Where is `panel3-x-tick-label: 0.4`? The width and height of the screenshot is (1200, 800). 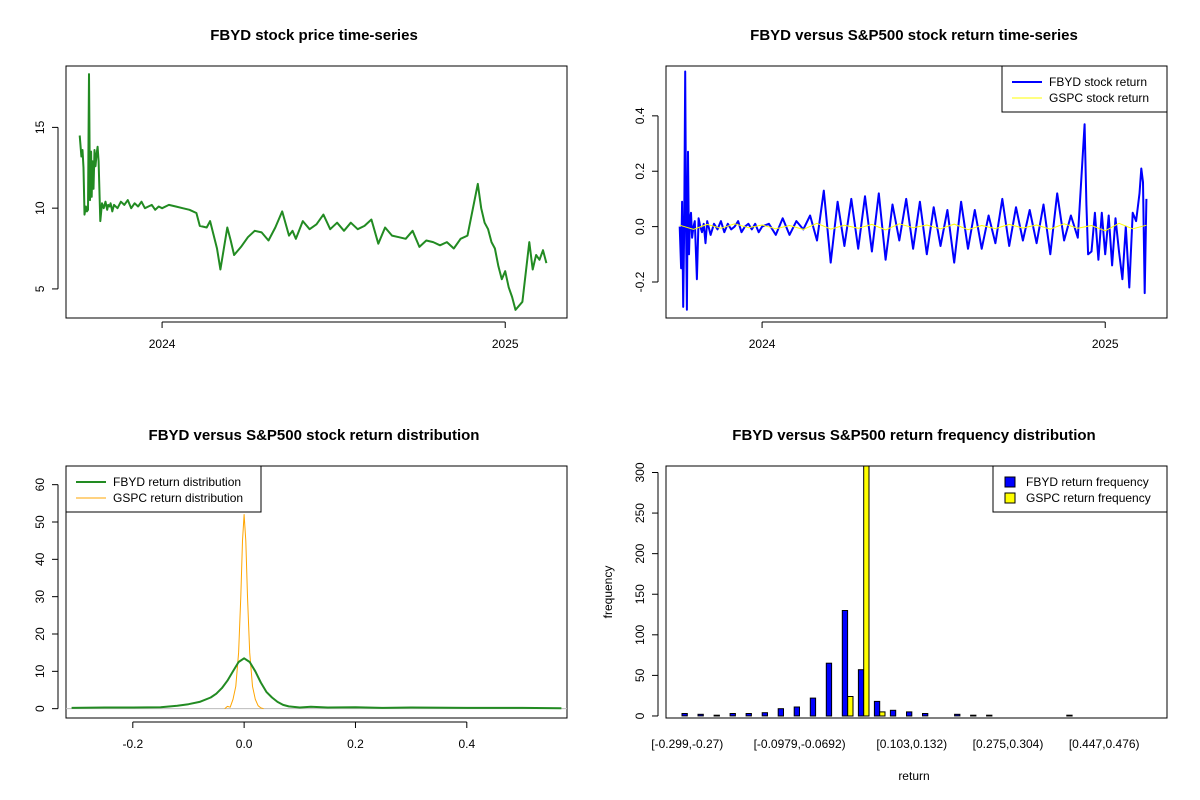 panel3-x-tick-label: 0.4 is located at coordinates (466, 744).